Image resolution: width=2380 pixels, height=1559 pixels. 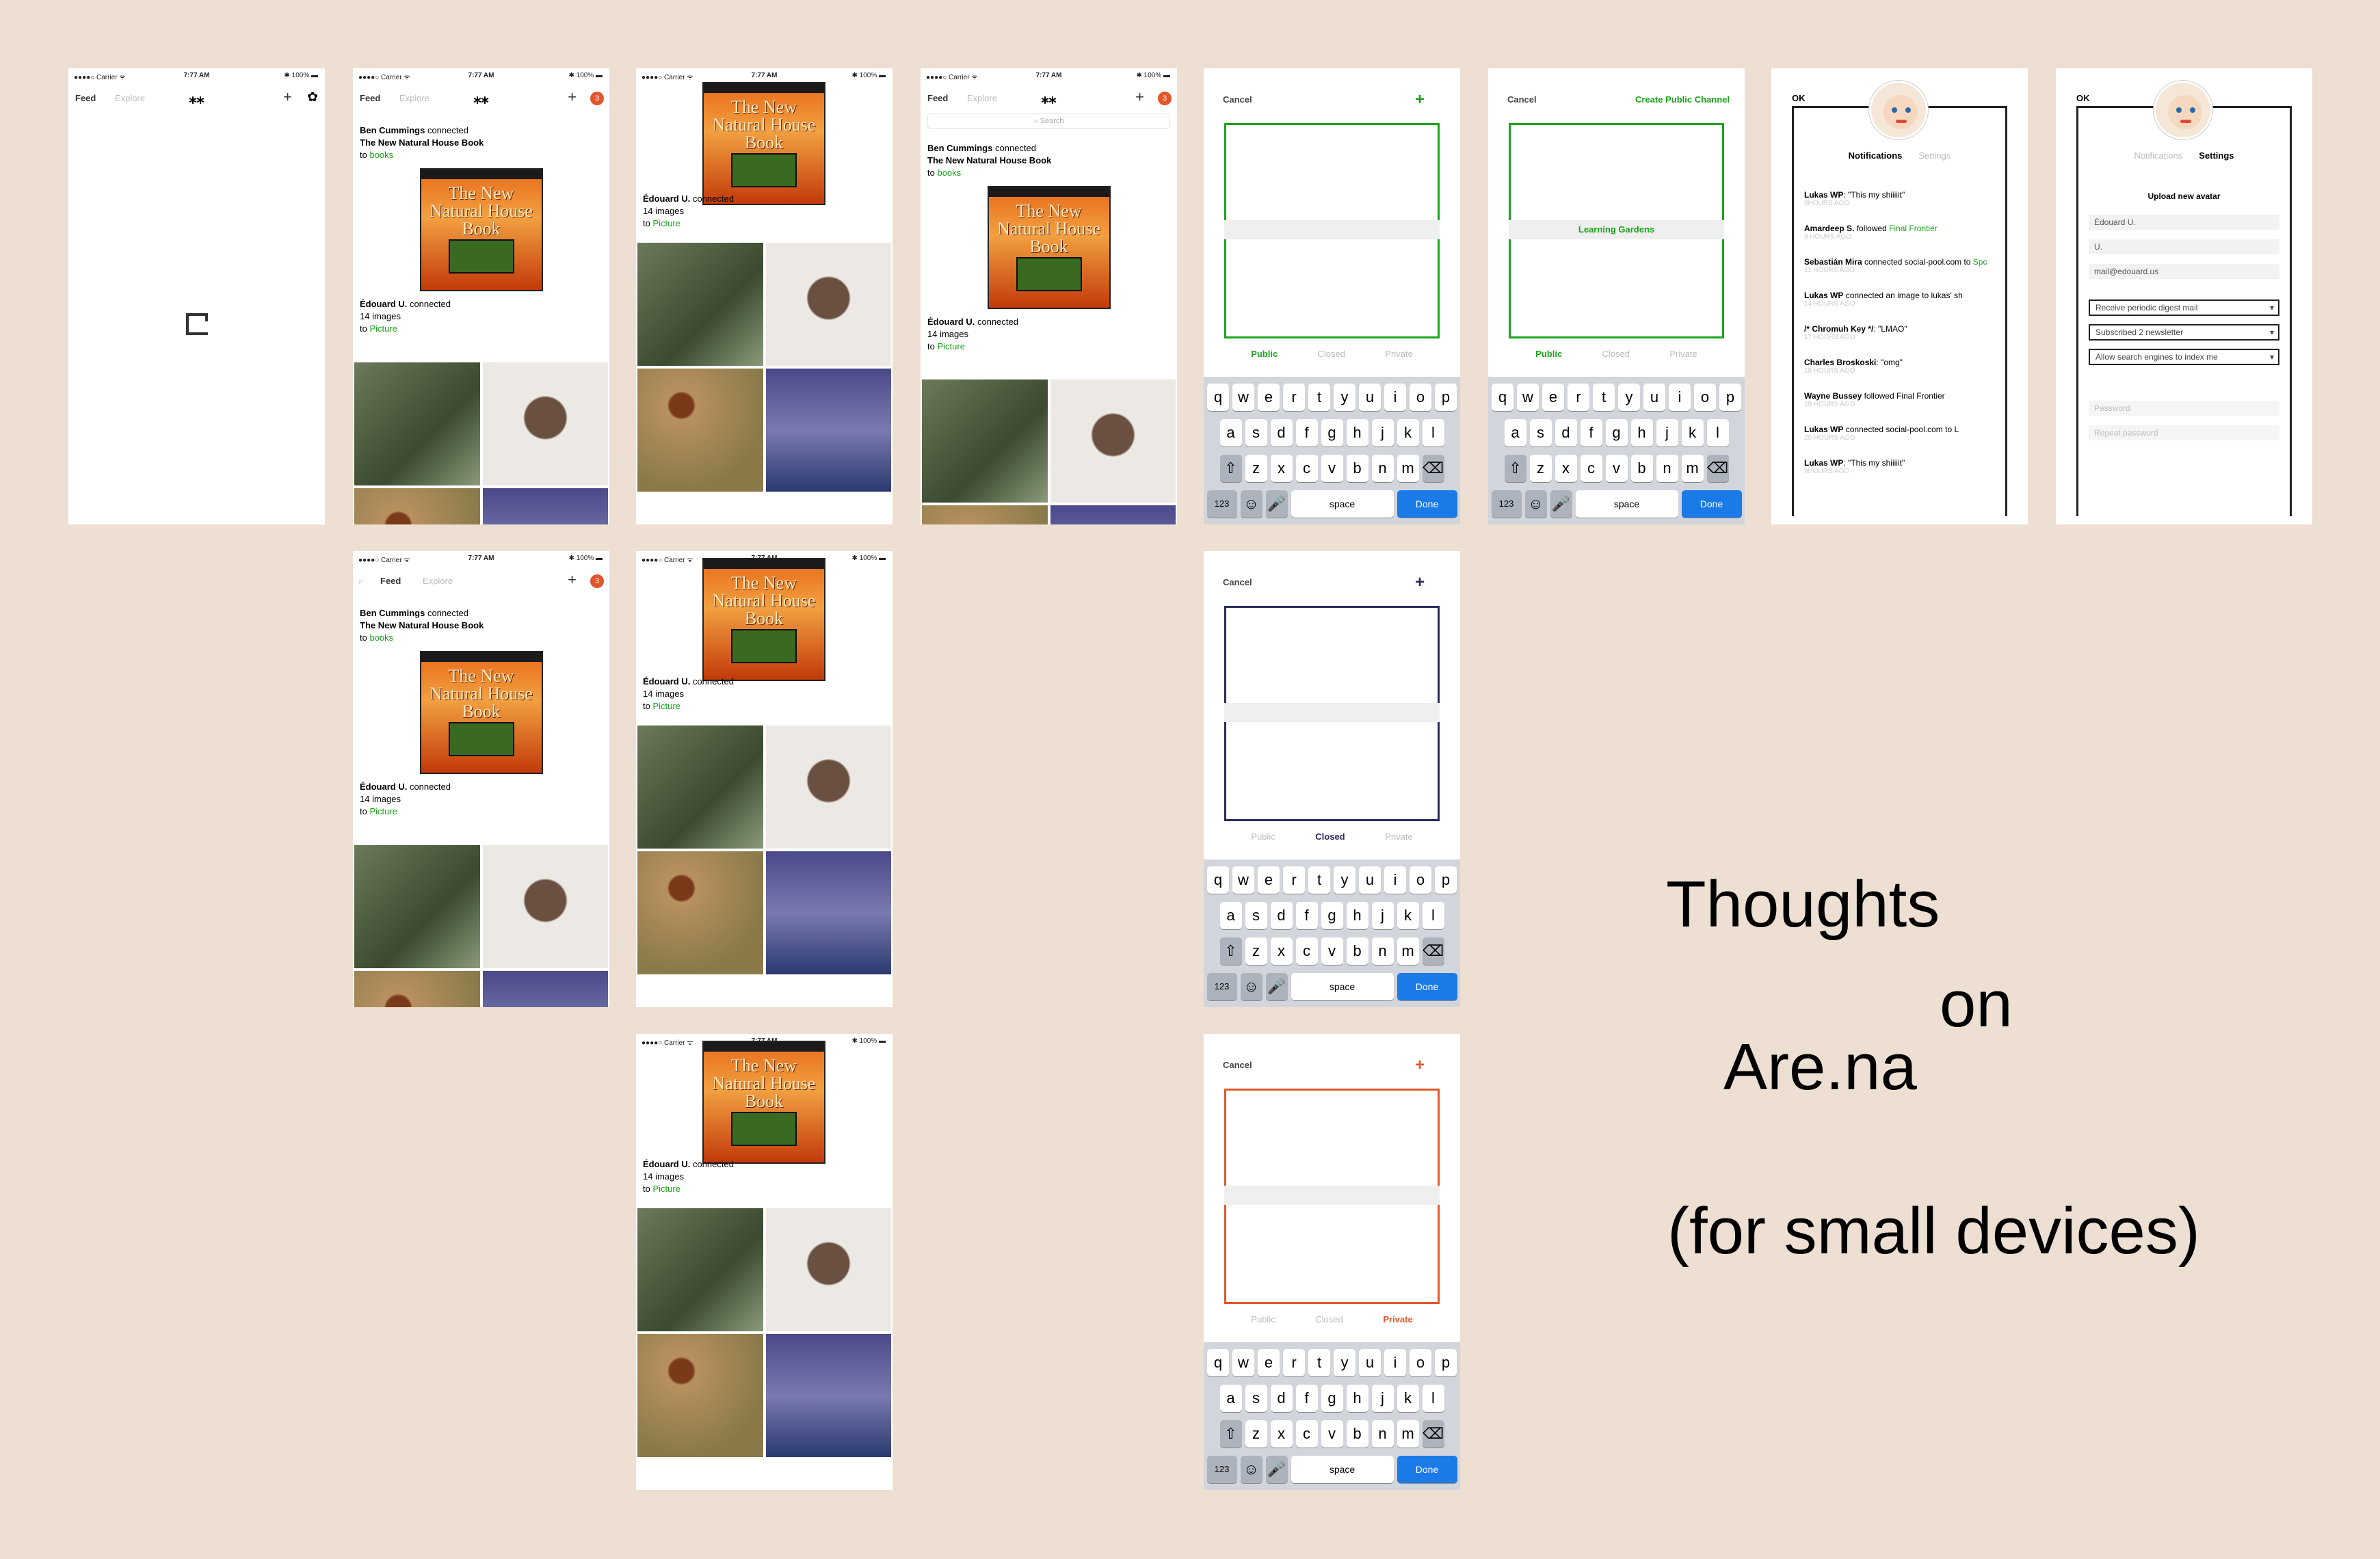 What do you see at coordinates (438, 581) in the screenshot?
I see `tab-explore: Explore` at bounding box center [438, 581].